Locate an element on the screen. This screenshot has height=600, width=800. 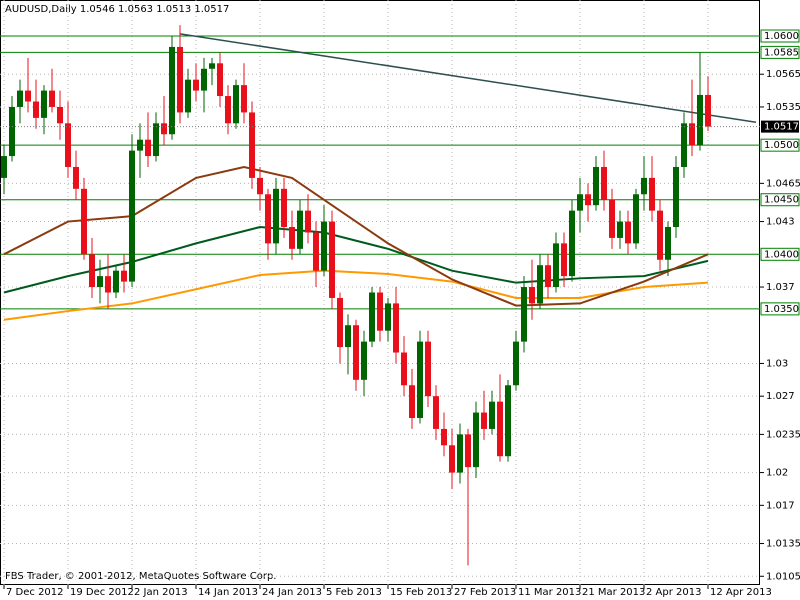
y-tick-label: 1.0235 is located at coordinates (783, 434).